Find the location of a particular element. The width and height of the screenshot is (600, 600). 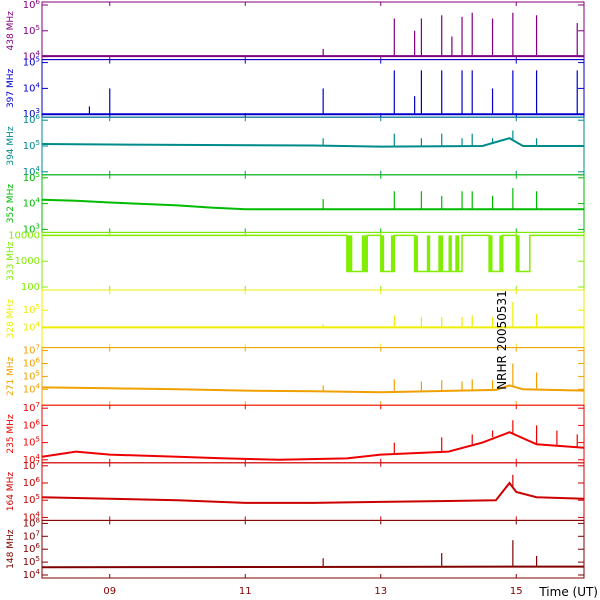

x-tick-label: 11 is located at coordinates (245, 591).